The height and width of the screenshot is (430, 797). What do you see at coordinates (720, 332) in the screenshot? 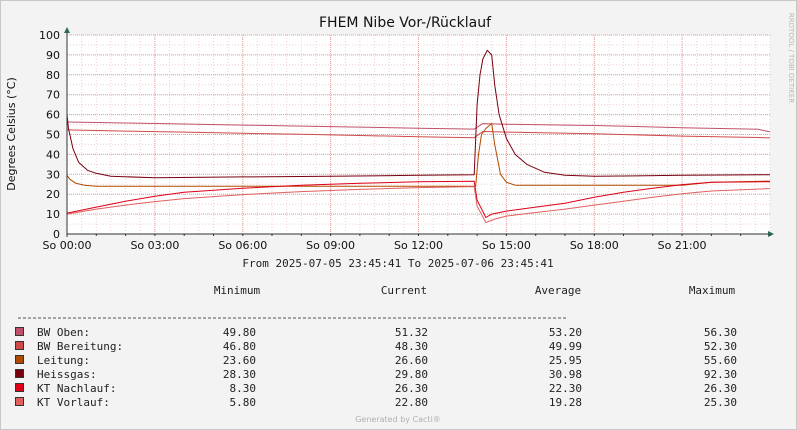
I see `legend-maximum-value: 56.30` at bounding box center [720, 332].